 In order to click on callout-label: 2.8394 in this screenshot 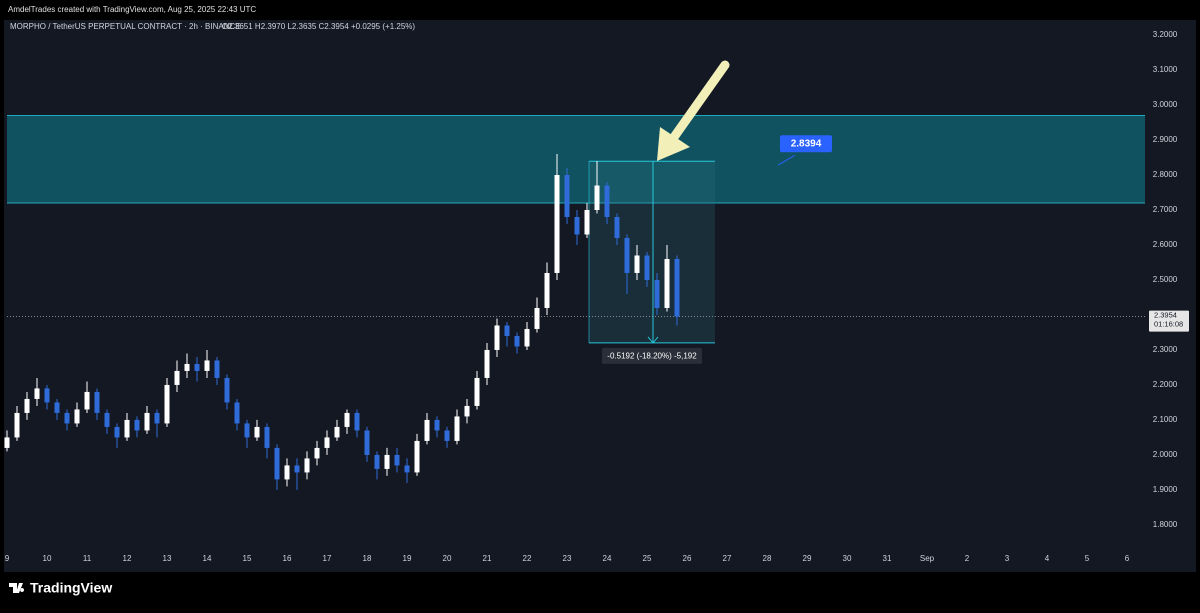, I will do `click(806, 143)`.